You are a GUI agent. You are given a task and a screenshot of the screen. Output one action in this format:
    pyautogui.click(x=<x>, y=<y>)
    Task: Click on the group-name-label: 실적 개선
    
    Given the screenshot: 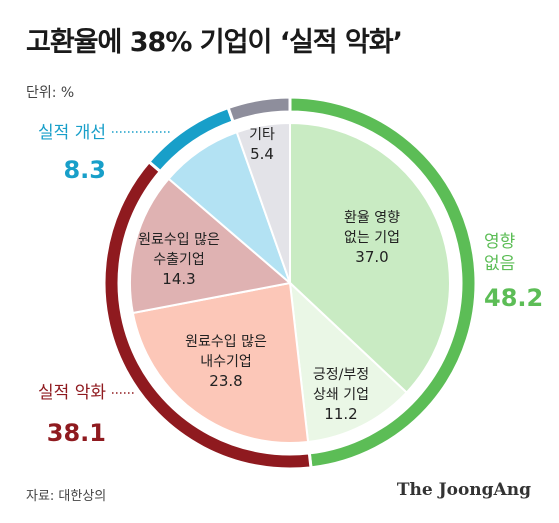 What is the action you would take?
    pyautogui.click(x=72, y=133)
    